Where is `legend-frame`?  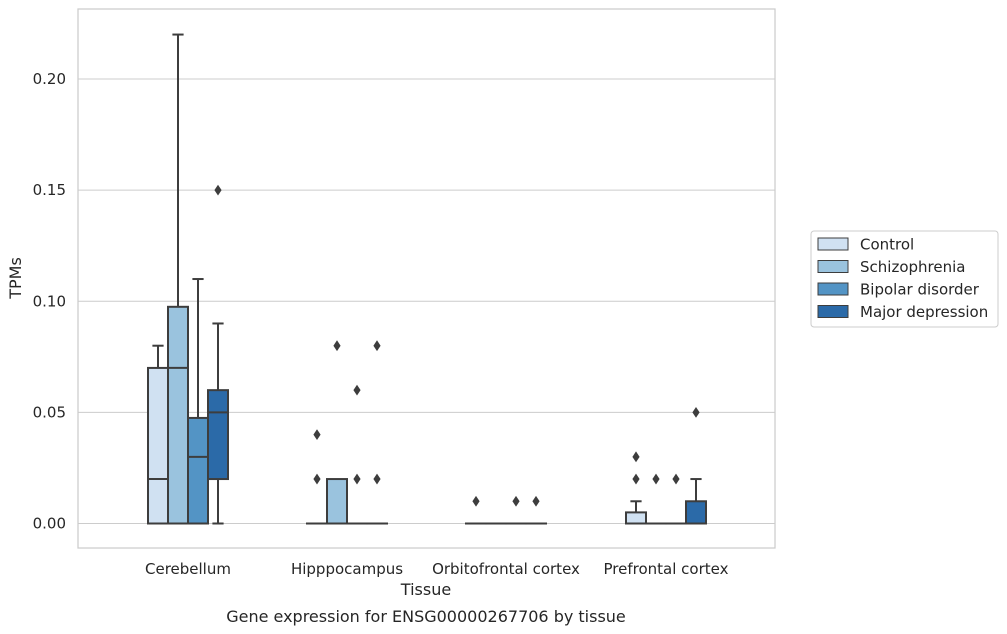 legend-frame is located at coordinates (904, 279).